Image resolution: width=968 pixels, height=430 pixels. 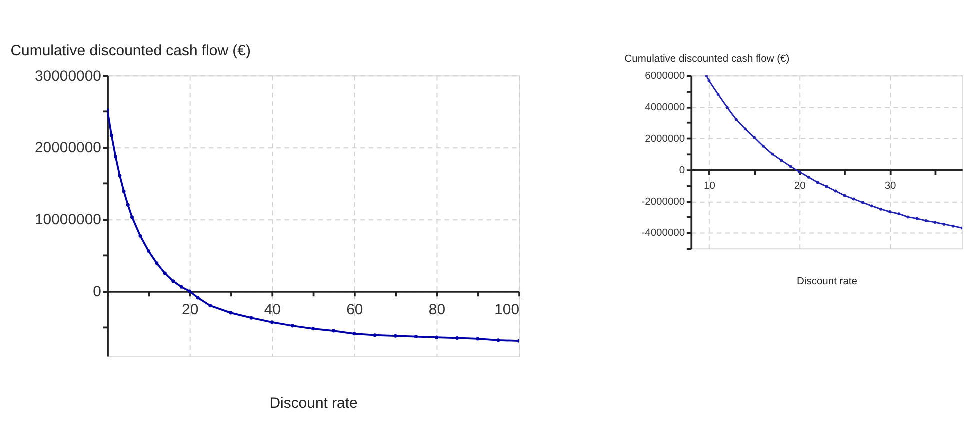 I want to click on x-tick-label: 100, so click(x=507, y=309).